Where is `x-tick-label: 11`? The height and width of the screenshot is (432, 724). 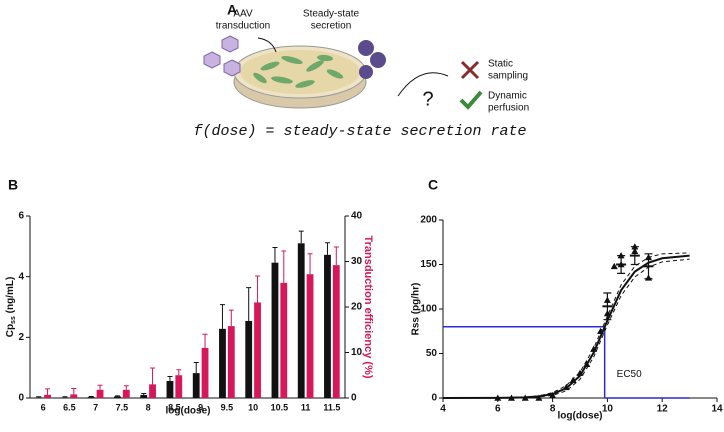
x-tick-label: 11 is located at coordinates (306, 407).